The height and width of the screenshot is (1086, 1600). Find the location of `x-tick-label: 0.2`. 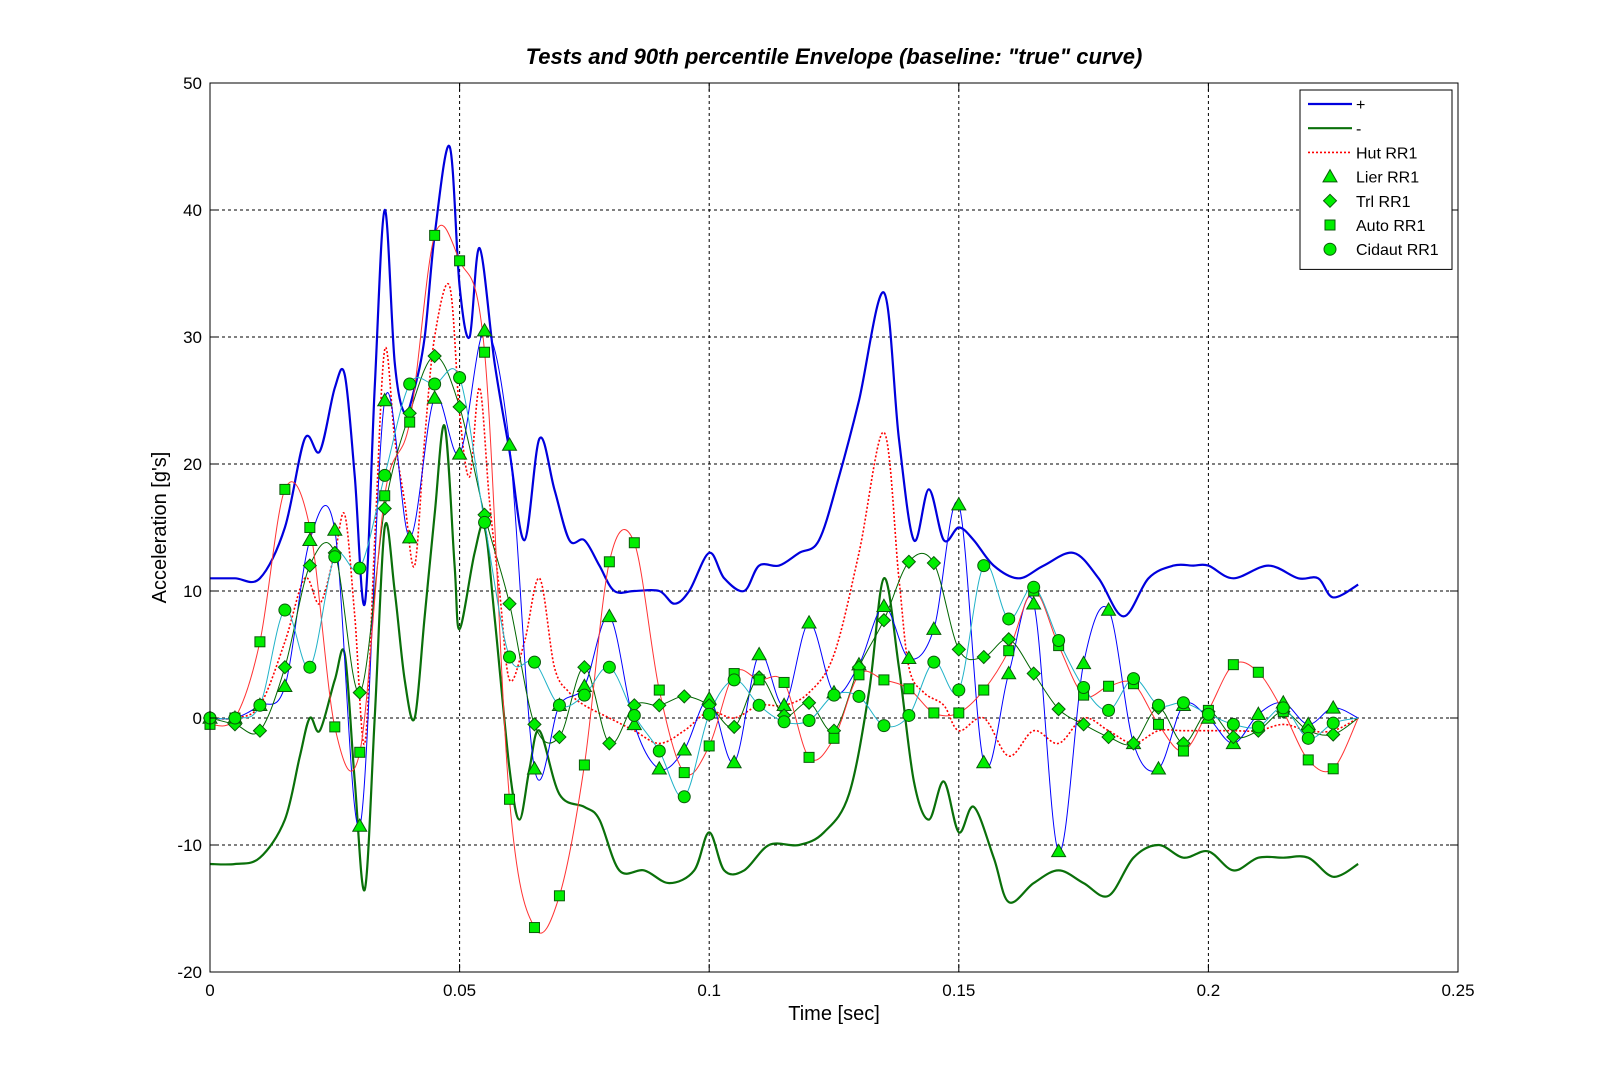

x-tick-label: 0.2 is located at coordinates (1209, 990).